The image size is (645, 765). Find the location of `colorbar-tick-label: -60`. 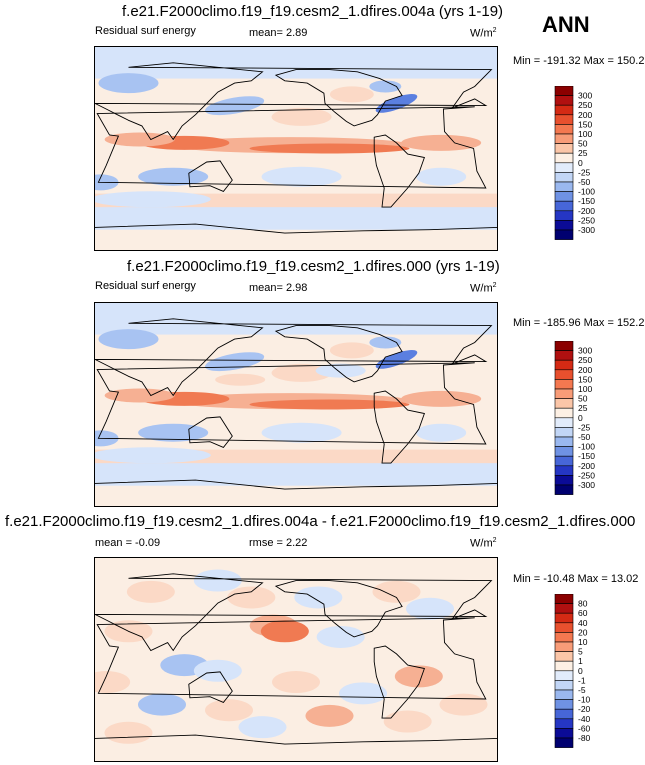

colorbar-tick-label: -60 is located at coordinates (584, 728).